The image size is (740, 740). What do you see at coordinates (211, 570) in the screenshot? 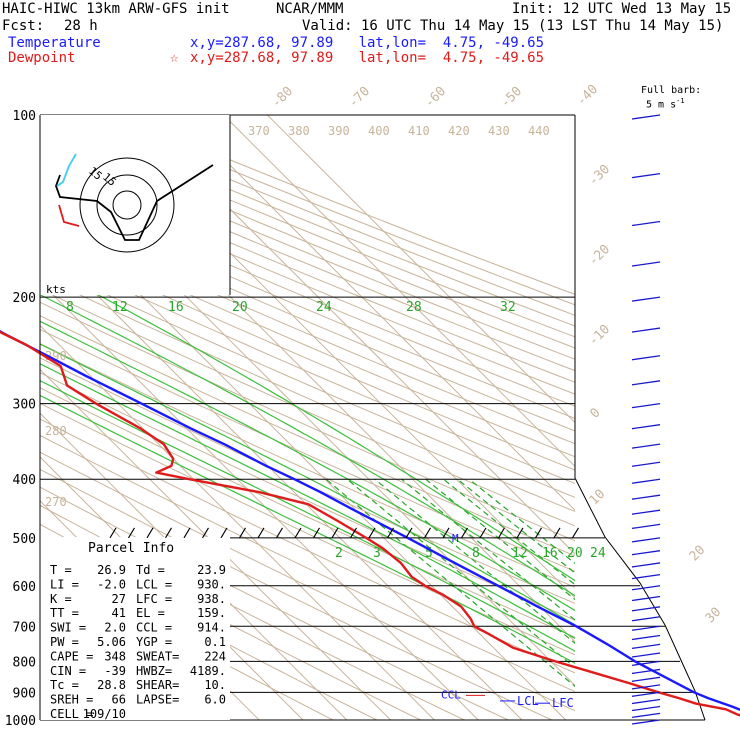
I see `parcel-row-value: 23.9` at bounding box center [211, 570].